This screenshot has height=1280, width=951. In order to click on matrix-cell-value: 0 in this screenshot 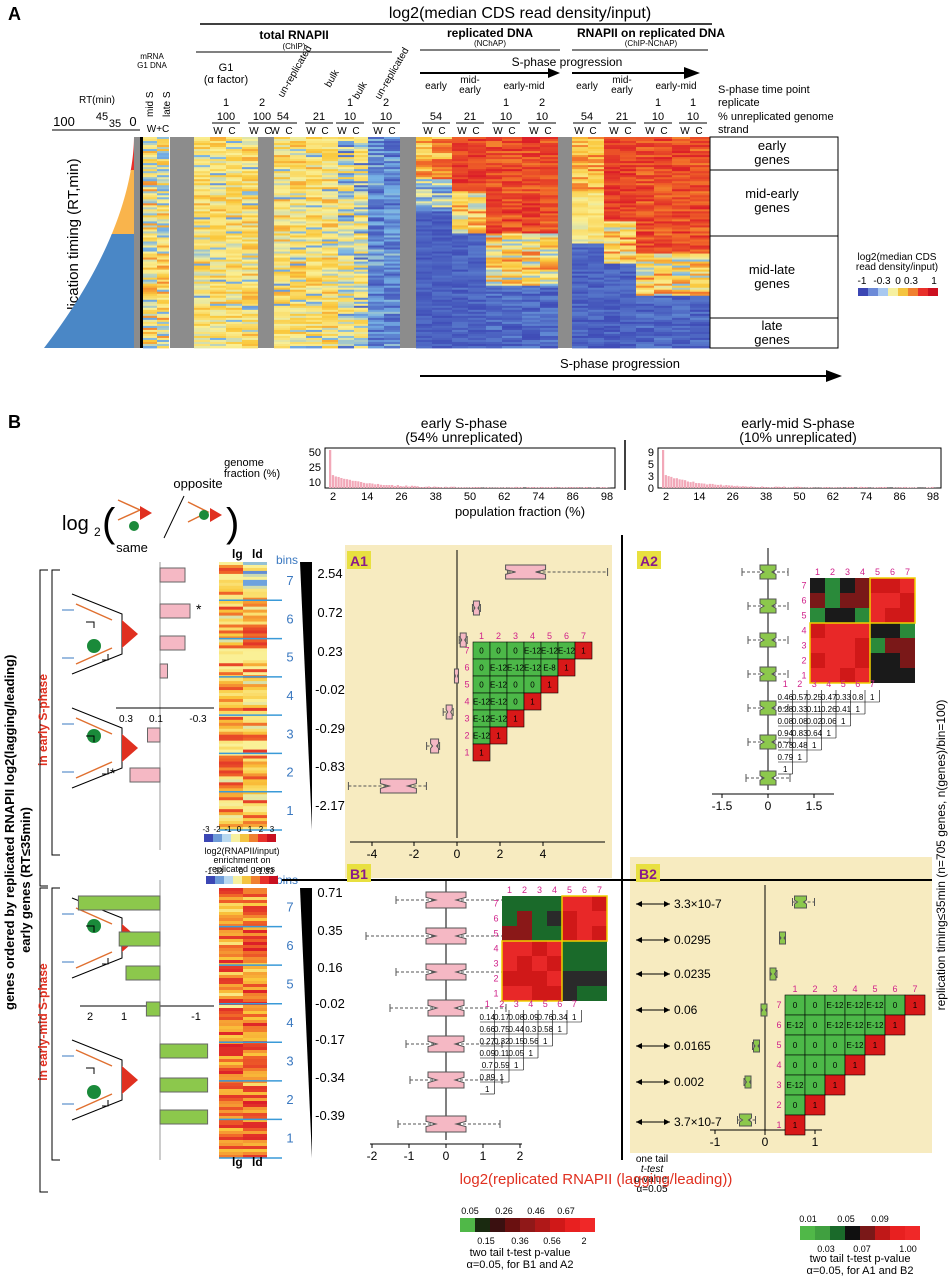, I will do `click(515, 685)`.